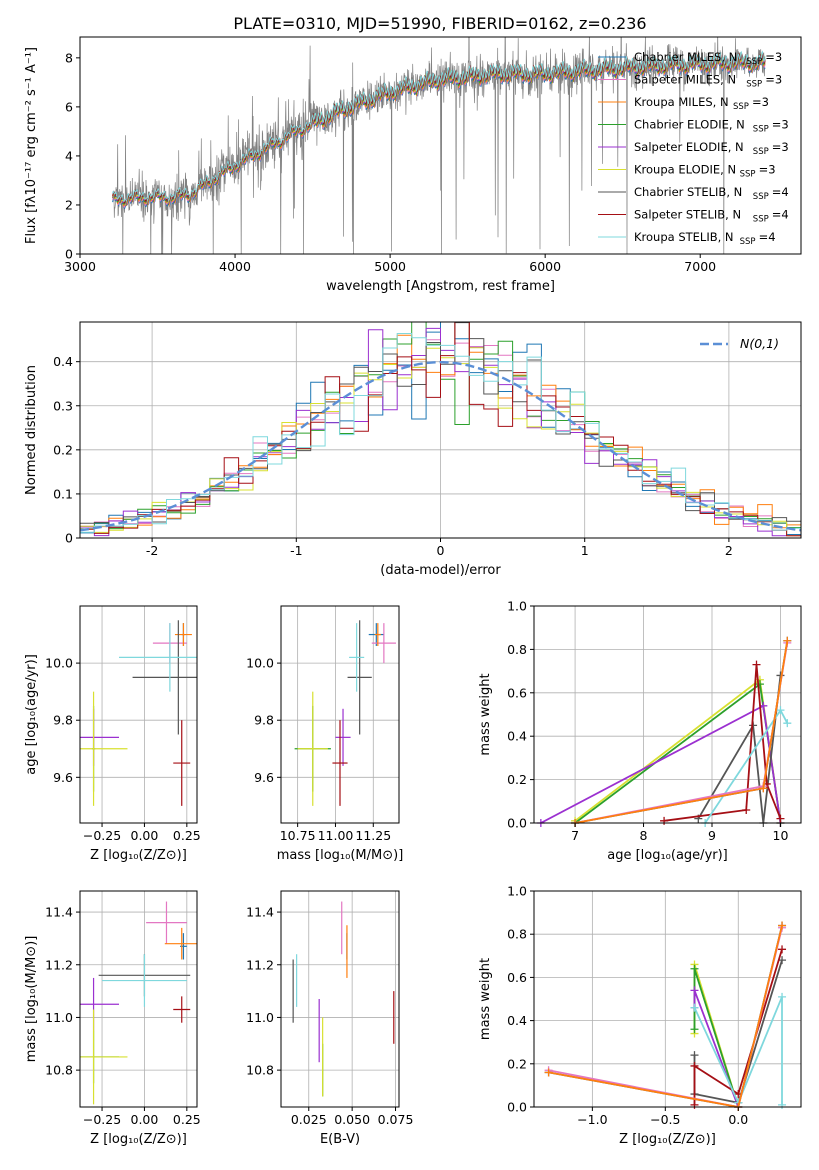 The image size is (819, 1170). I want to click on x-tick-label: 4000, so click(235, 266).